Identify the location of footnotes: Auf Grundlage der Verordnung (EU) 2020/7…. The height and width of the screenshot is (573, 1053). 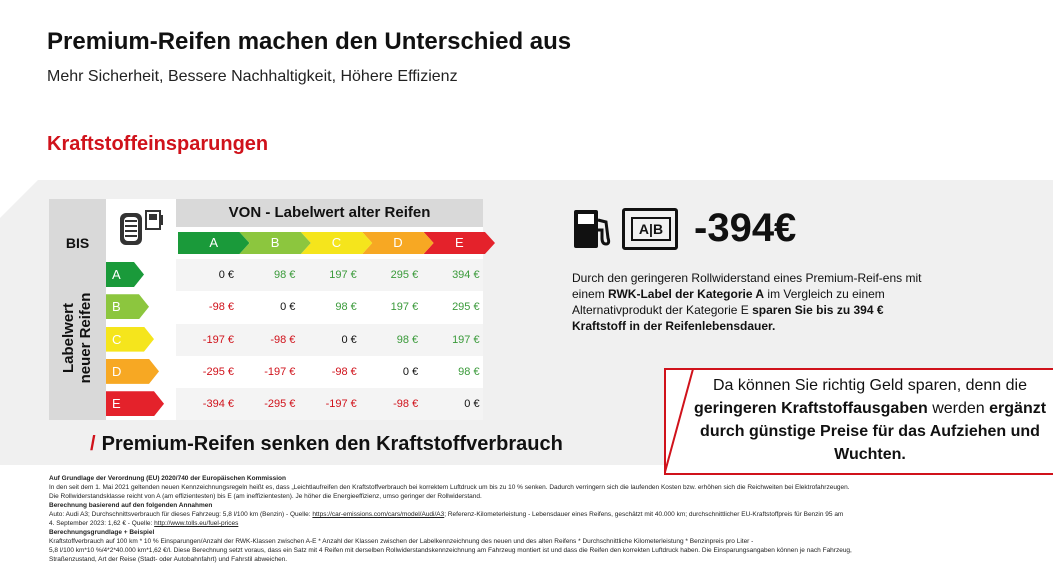
(534, 519).